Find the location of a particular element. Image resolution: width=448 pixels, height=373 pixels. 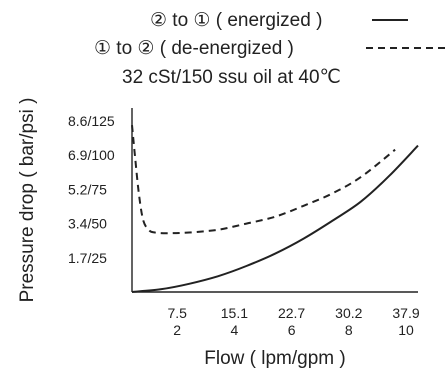

oil-condition-label: 32 cSt/150 ssu oil at 40℃ is located at coordinates (231, 77).